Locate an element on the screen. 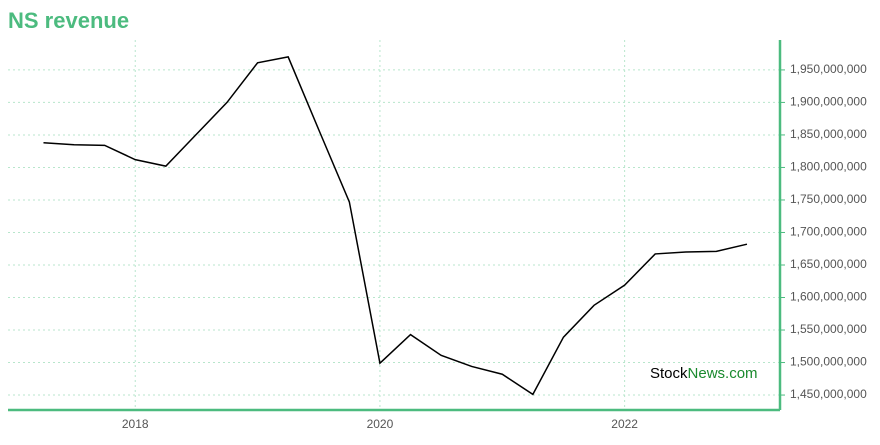 This screenshot has width=880, height=445. y-tick-label: 1,650,000,000 is located at coordinates (828, 264).